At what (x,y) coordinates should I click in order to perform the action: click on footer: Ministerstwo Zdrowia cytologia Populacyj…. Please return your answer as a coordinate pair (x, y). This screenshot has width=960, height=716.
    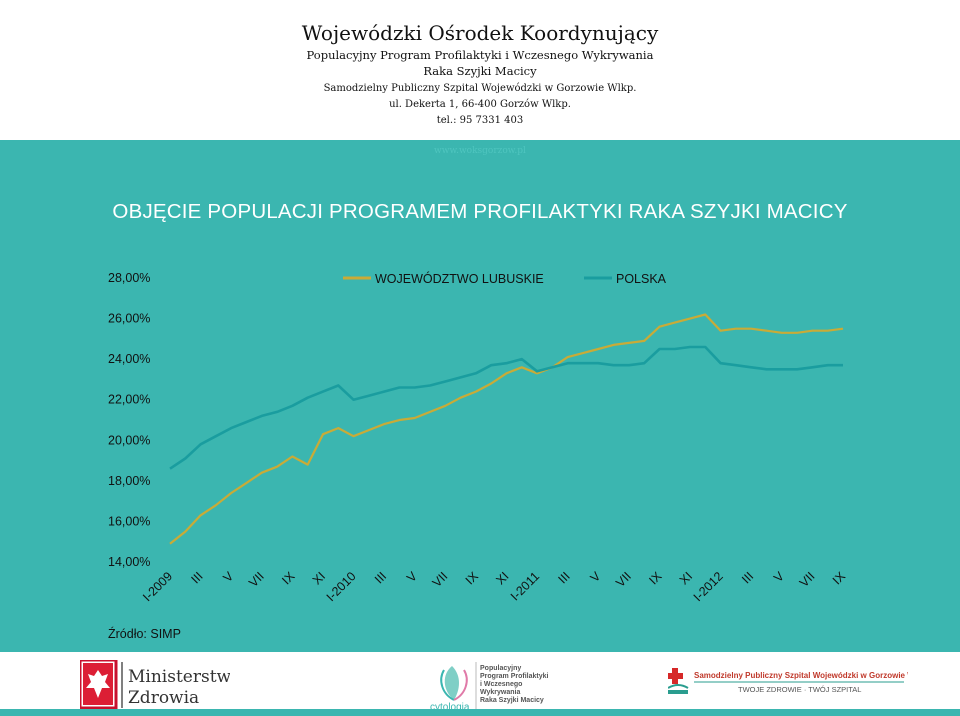
    Looking at the image, I should click on (480, 684).